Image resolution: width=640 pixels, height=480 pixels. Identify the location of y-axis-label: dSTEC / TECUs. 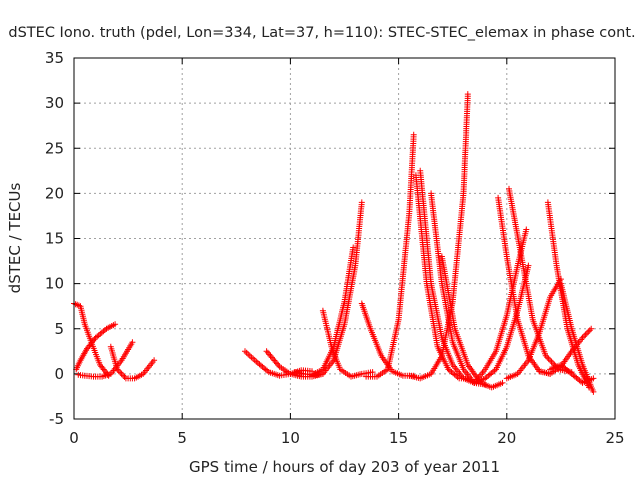
(15, 237).